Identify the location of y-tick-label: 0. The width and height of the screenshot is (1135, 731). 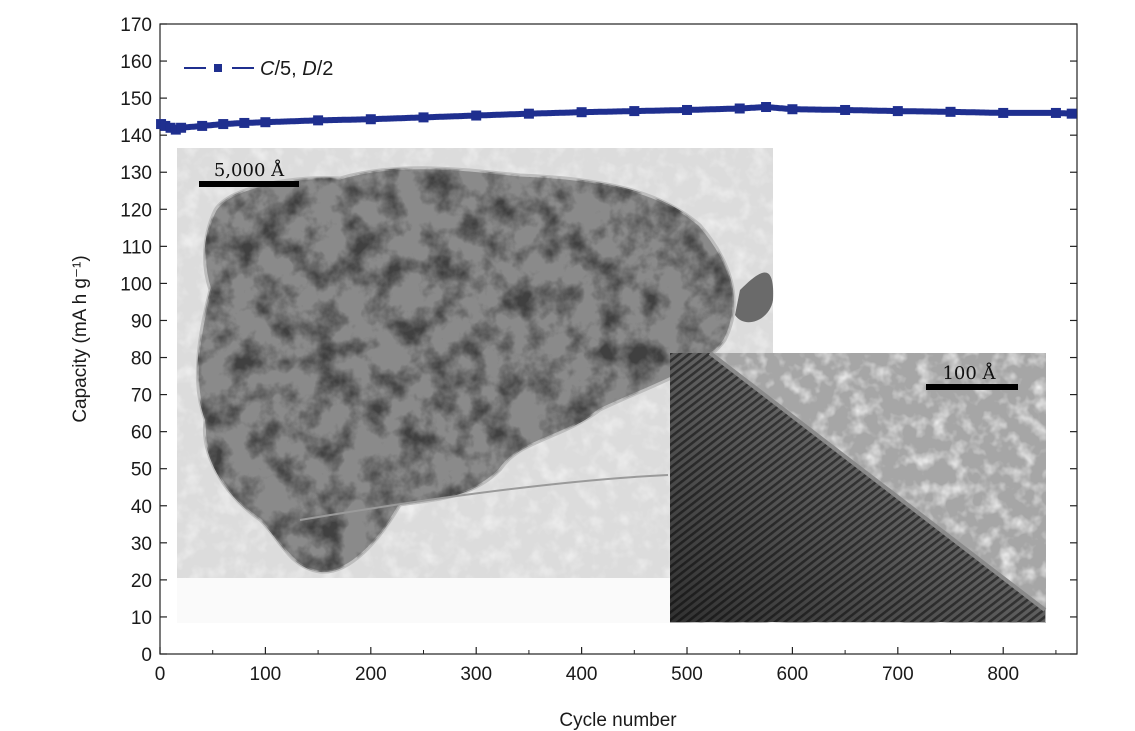
(146, 655).